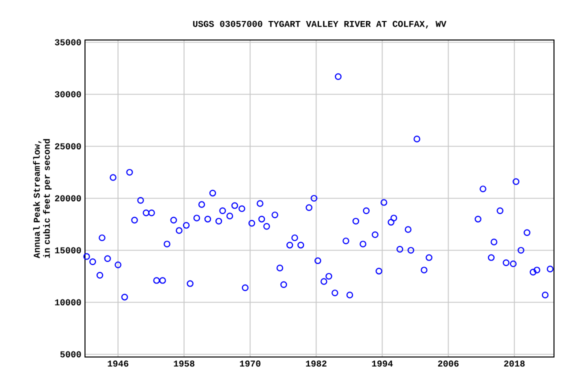  I want to click on y-tick-label: 20000, so click(67, 198).